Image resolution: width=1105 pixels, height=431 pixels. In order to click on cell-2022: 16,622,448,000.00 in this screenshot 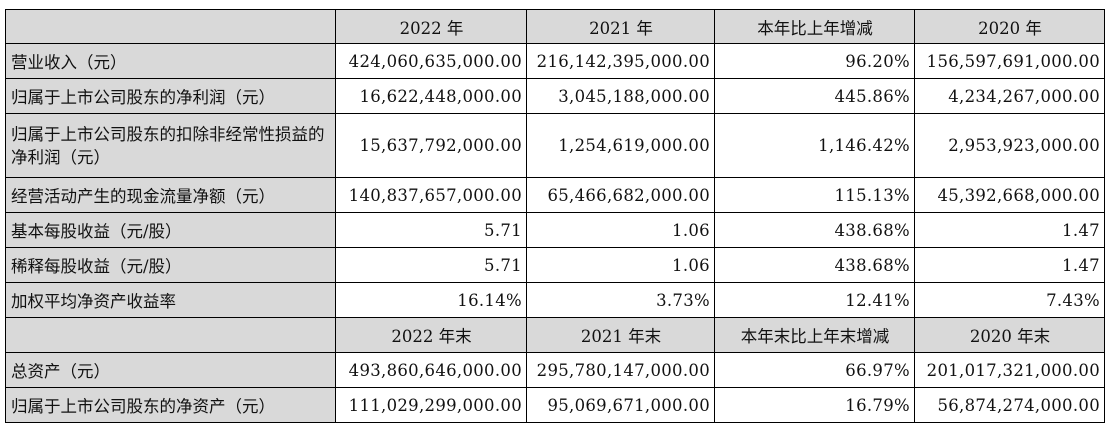, I will do `click(431, 96)`.